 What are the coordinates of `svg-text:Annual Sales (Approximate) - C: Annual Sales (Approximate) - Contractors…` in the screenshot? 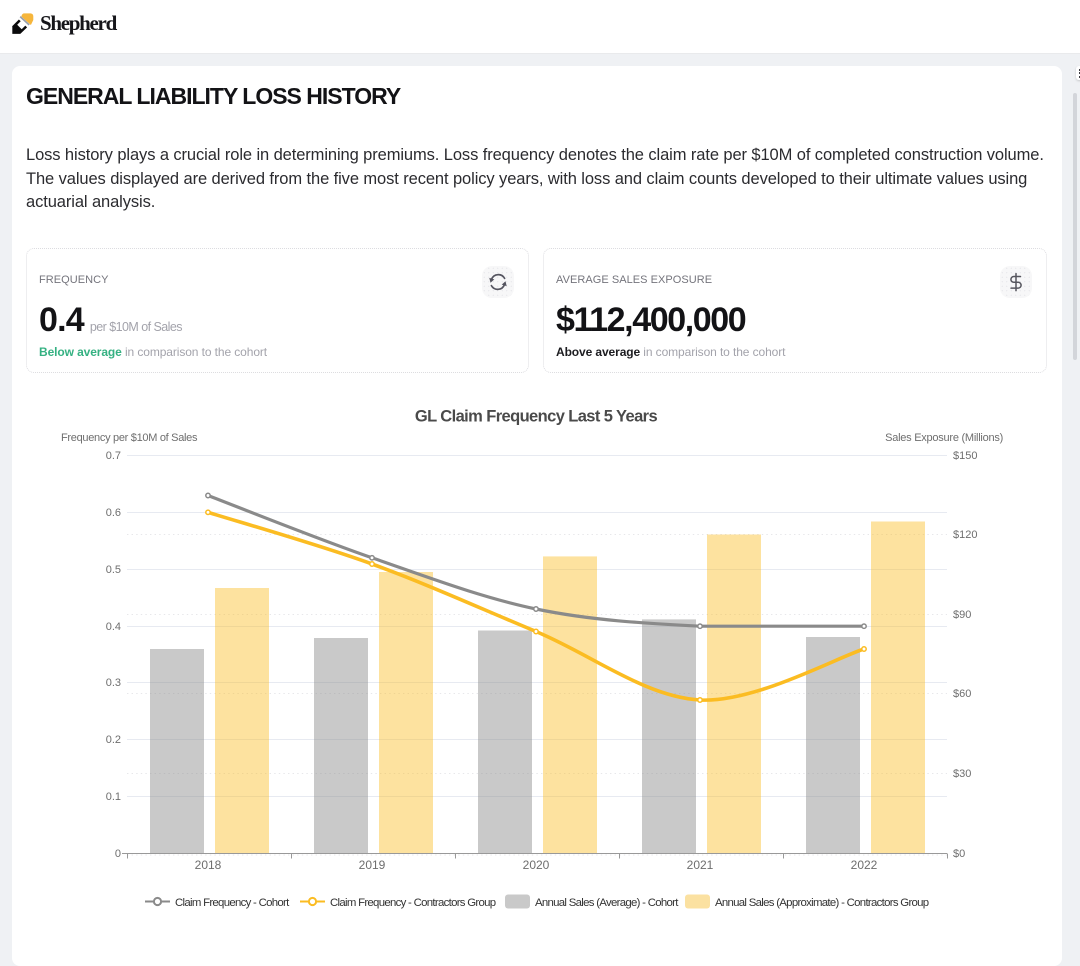 It's located at (822, 903).